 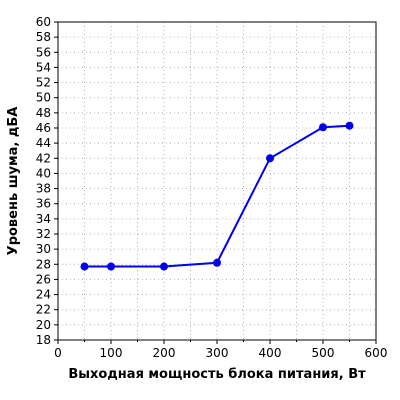 What do you see at coordinates (217, 353) in the screenshot?
I see `x-tick-label: 300` at bounding box center [217, 353].